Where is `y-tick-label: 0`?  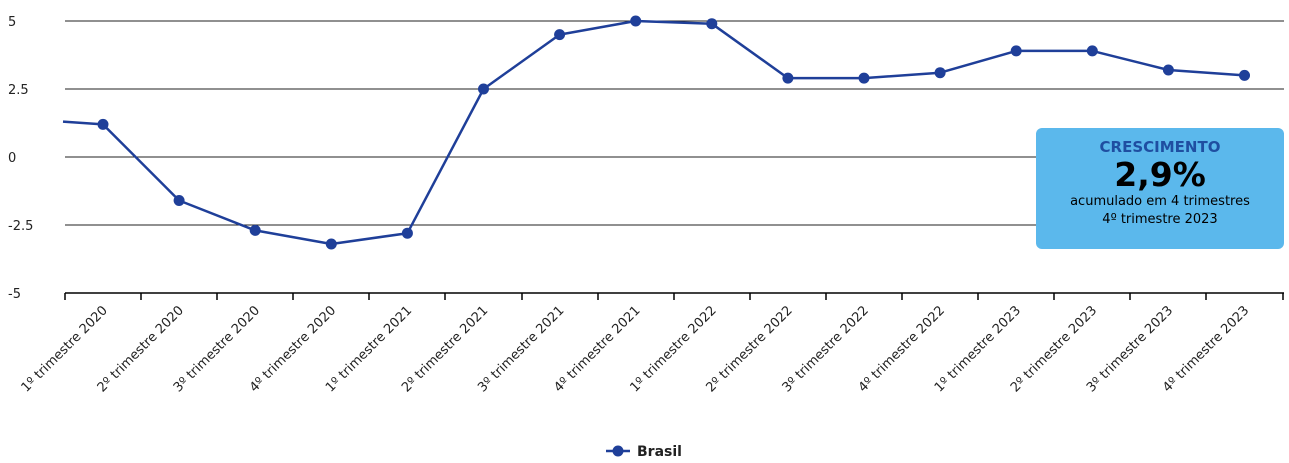
y-tick-label: 0 is located at coordinates (12, 158).